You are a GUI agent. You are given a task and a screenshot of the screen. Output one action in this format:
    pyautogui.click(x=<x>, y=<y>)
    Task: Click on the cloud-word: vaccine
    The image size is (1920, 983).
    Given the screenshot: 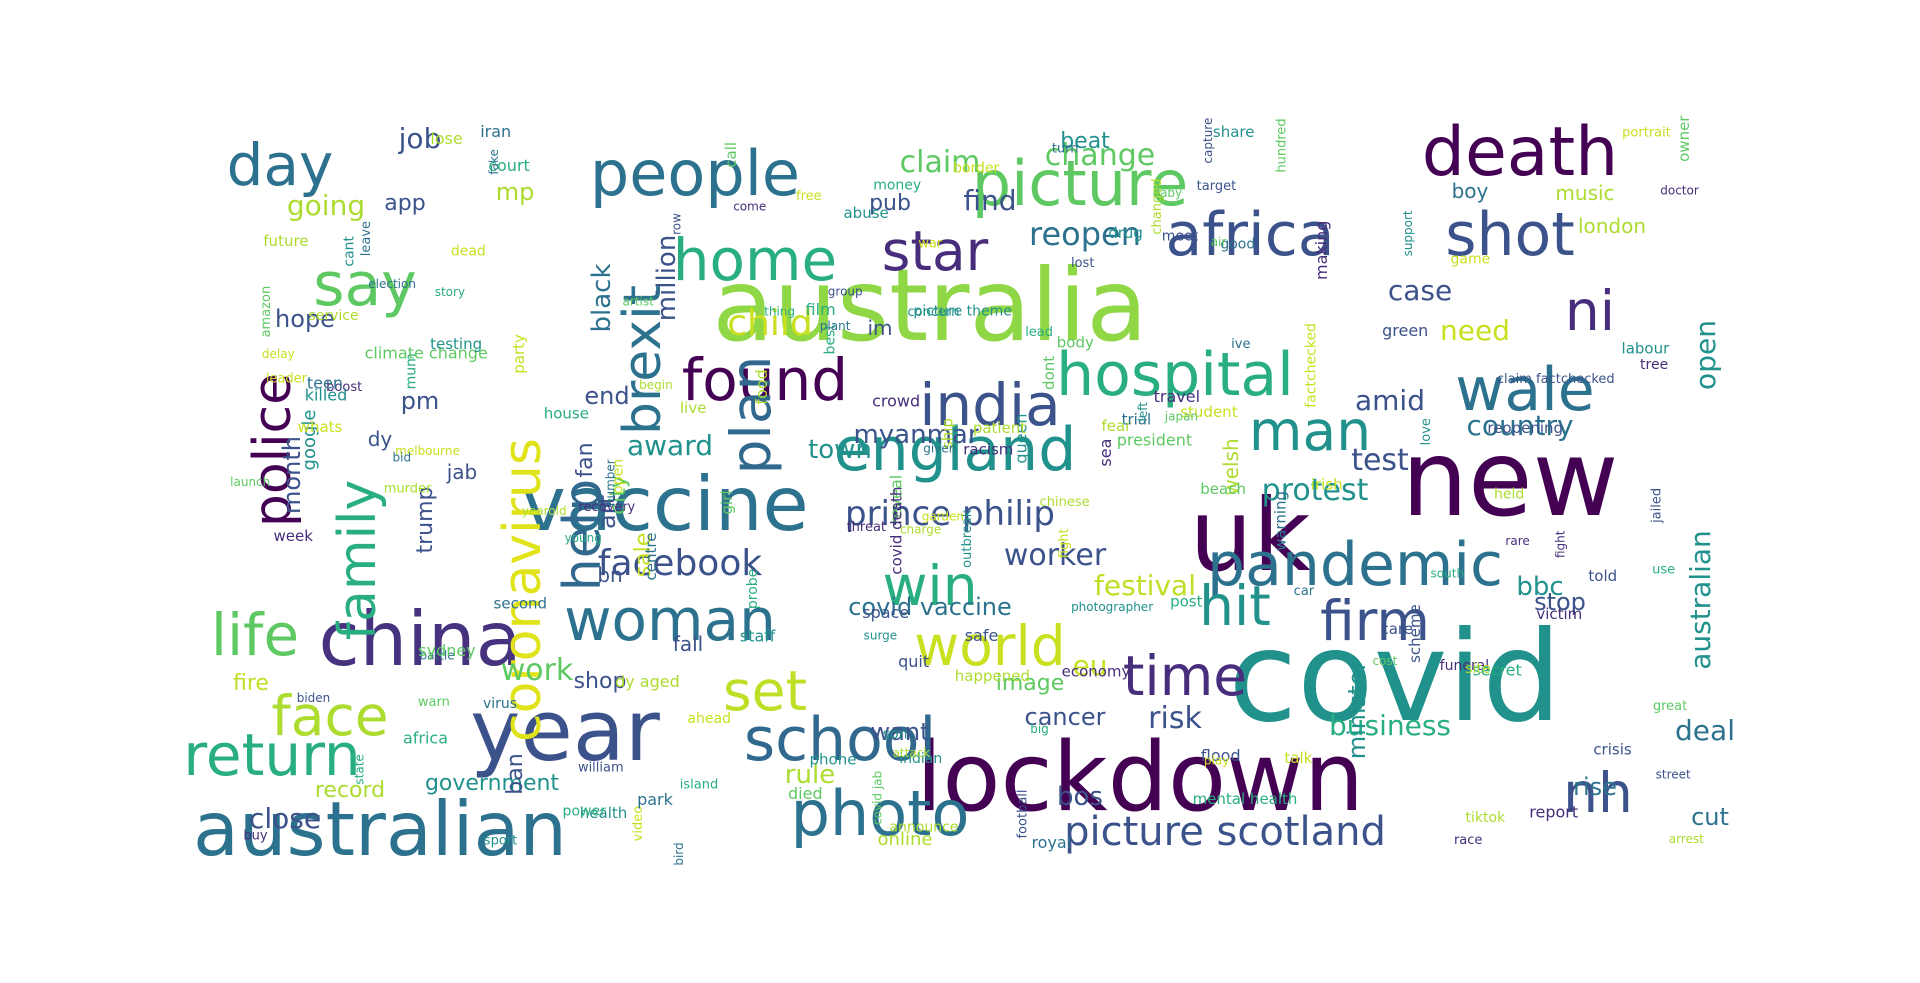 What is the action you would take?
    pyautogui.click(x=664, y=504)
    